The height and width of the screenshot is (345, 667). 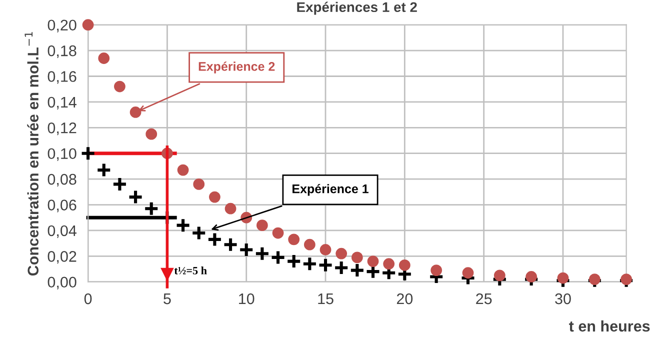 What do you see at coordinates (62, 103) in the screenshot?
I see `y-tick-label: 0,14` at bounding box center [62, 103].